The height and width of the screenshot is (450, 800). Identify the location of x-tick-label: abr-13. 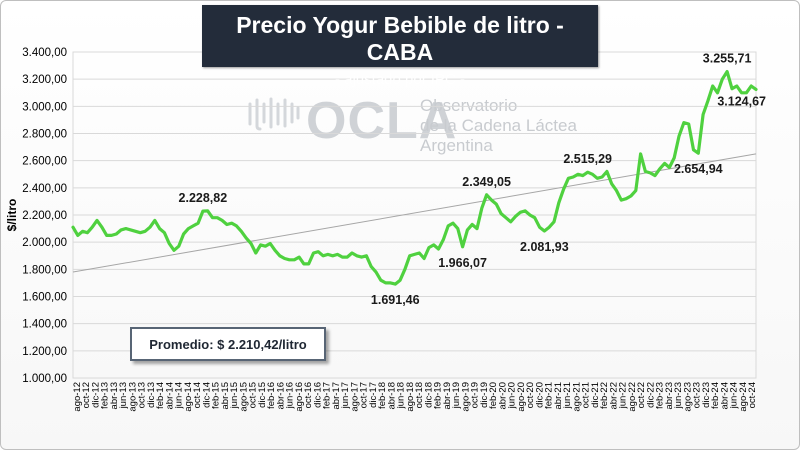
(114, 395).